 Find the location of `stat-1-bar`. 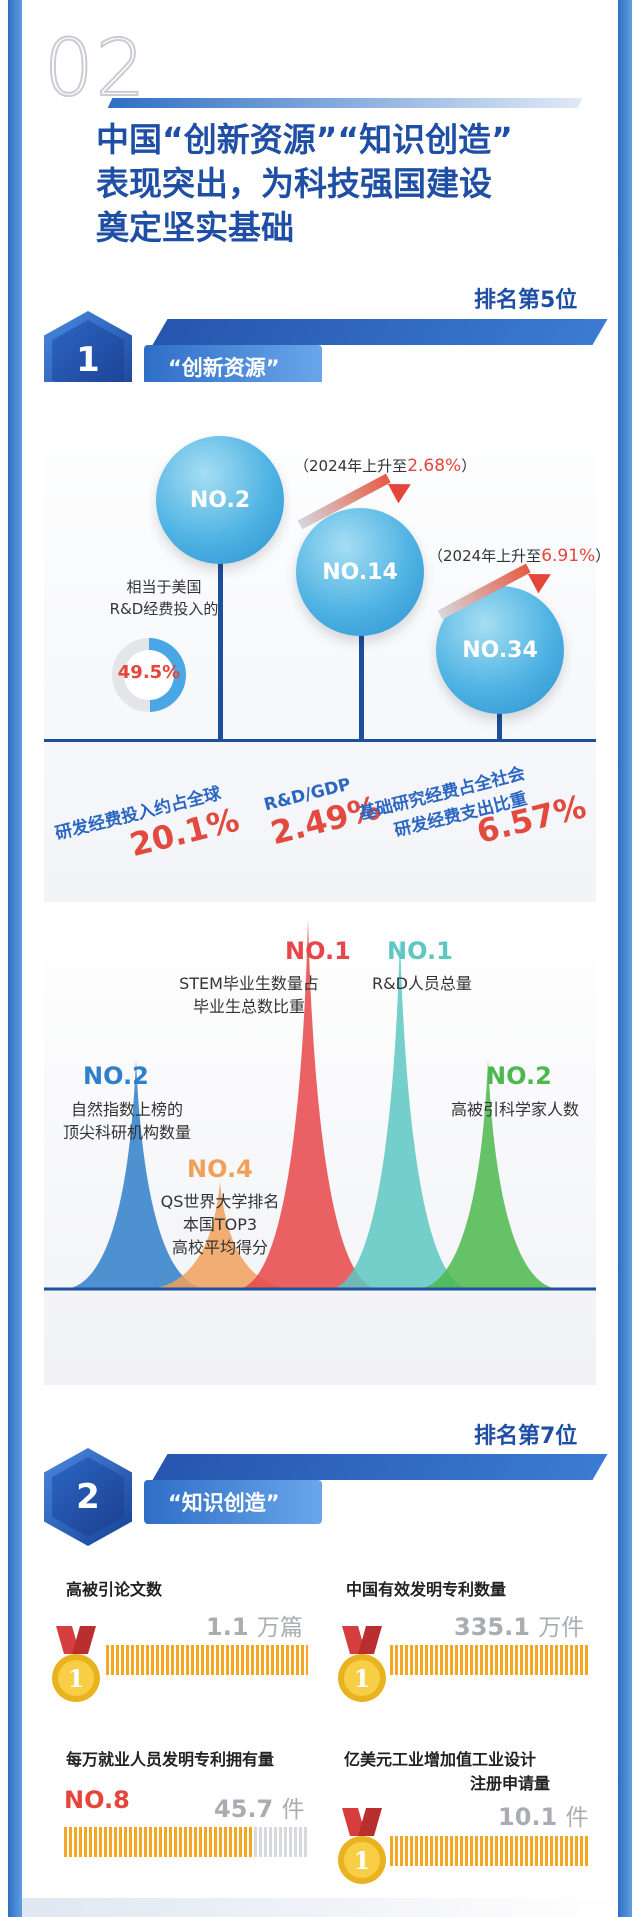

stat-1-bar is located at coordinates (207, 1660).